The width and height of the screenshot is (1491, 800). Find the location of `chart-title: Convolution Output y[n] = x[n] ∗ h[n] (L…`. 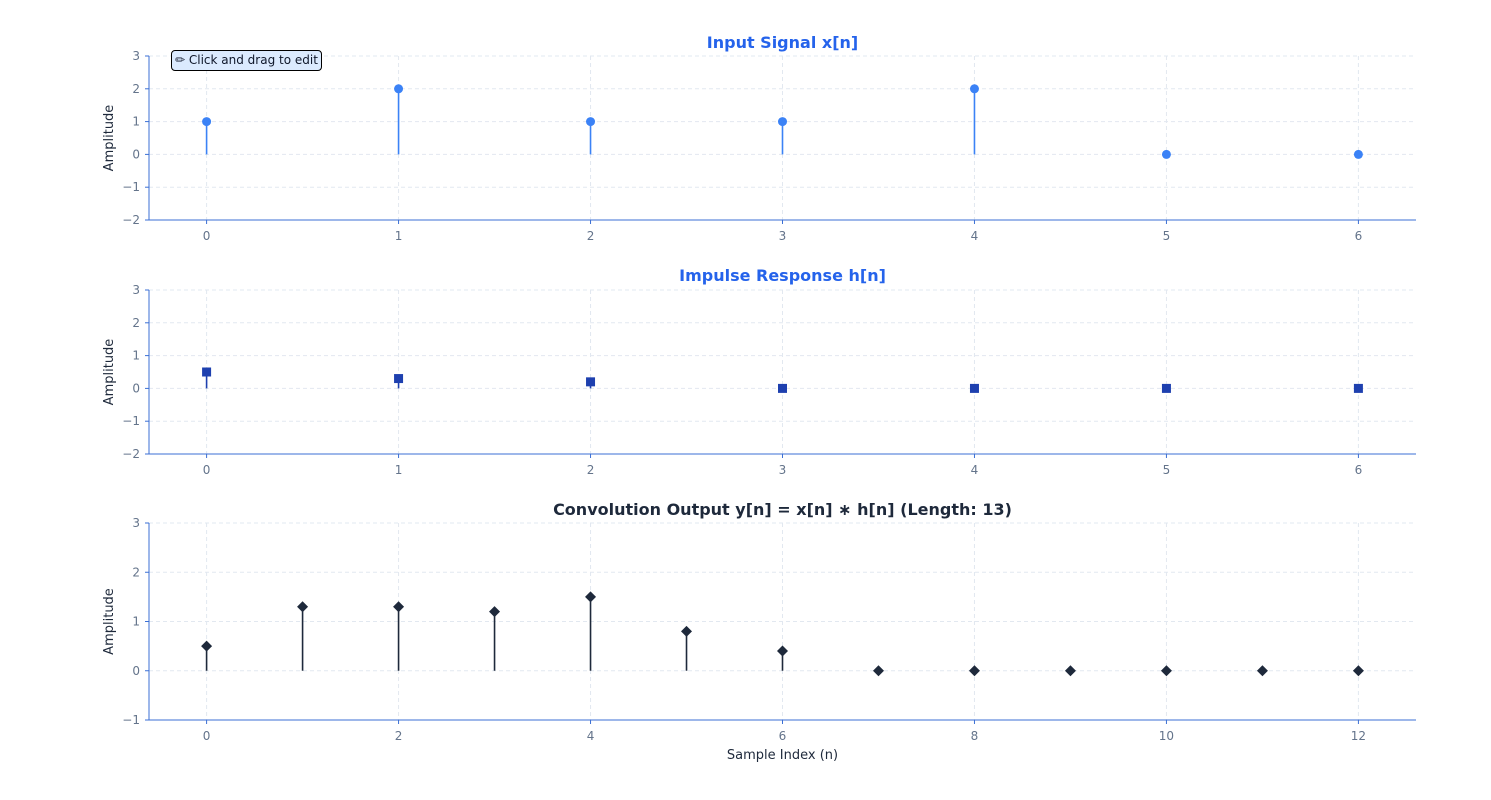

chart-title: Convolution Output y[n] = x[n] ∗ h[n] (L… is located at coordinates (782, 509).